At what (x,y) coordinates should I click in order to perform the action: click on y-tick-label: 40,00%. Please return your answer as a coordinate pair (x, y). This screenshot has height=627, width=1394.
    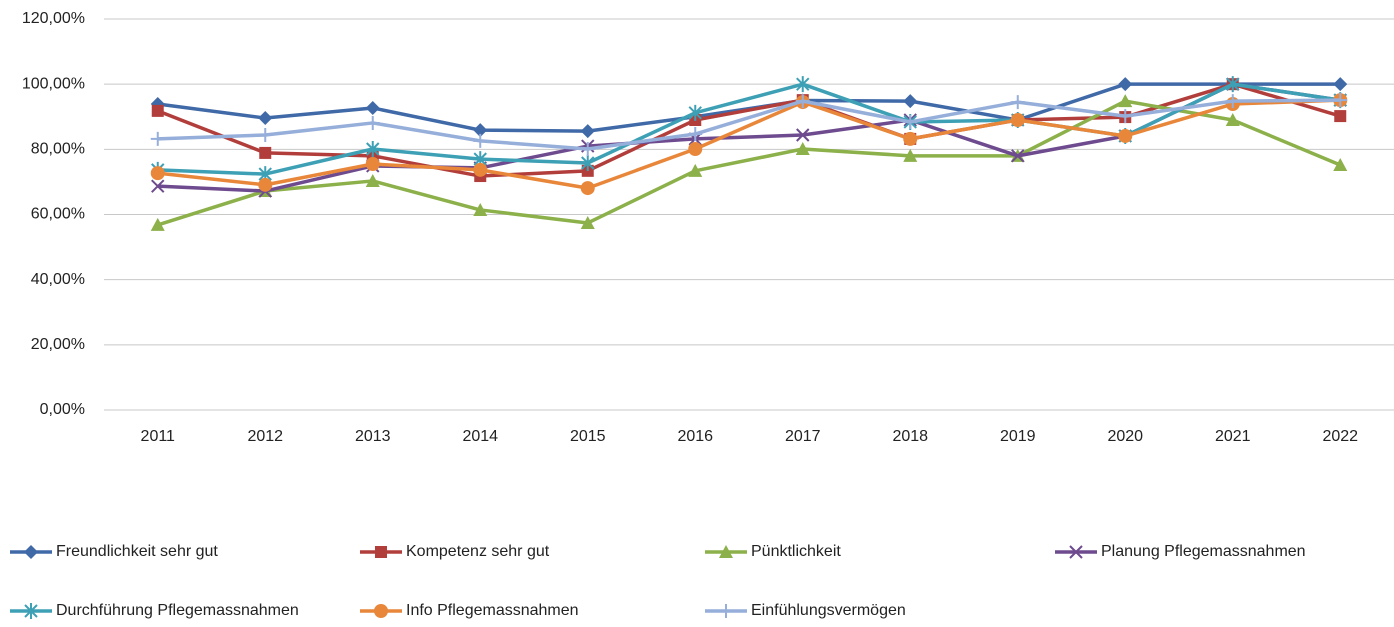
    Looking at the image, I should click on (58, 279).